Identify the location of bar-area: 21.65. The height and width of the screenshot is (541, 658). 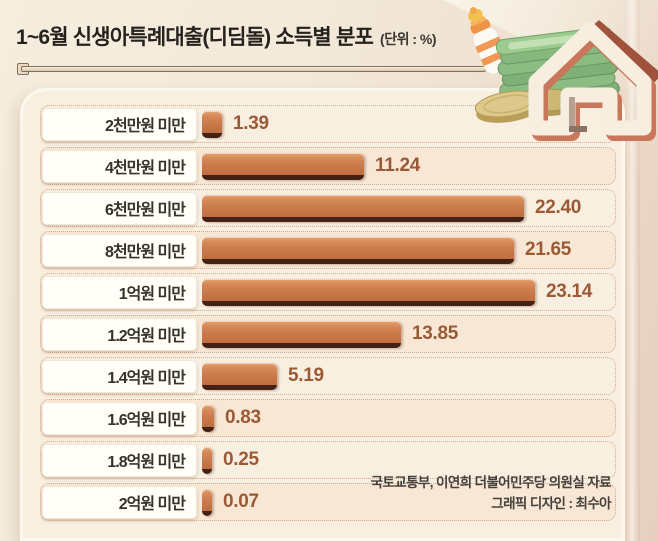
(406, 250).